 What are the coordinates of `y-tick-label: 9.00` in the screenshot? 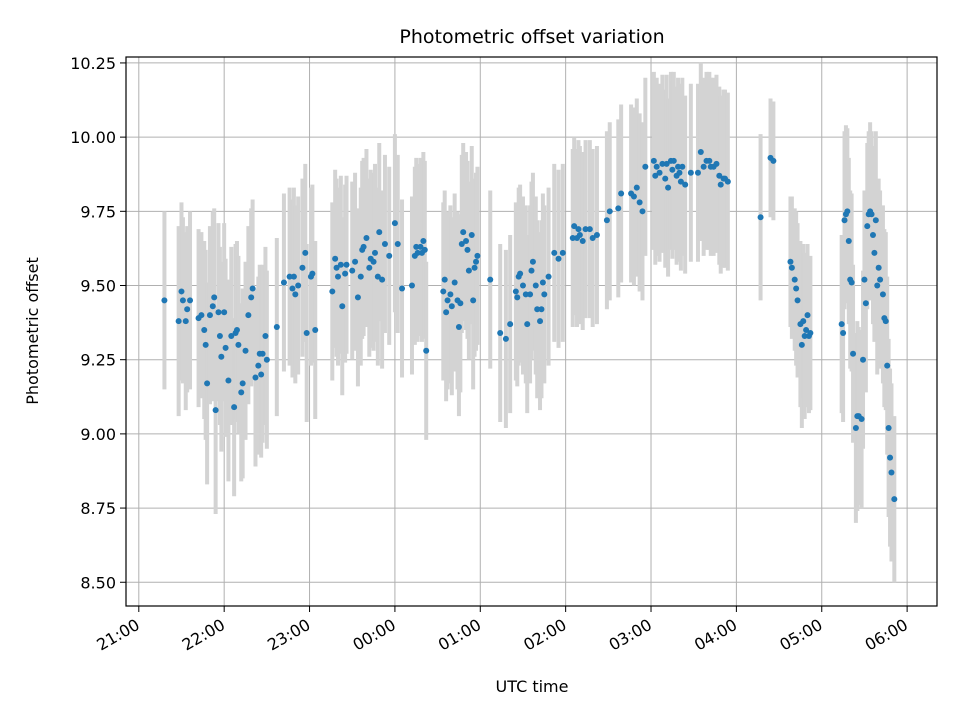 It's located at (98, 434).